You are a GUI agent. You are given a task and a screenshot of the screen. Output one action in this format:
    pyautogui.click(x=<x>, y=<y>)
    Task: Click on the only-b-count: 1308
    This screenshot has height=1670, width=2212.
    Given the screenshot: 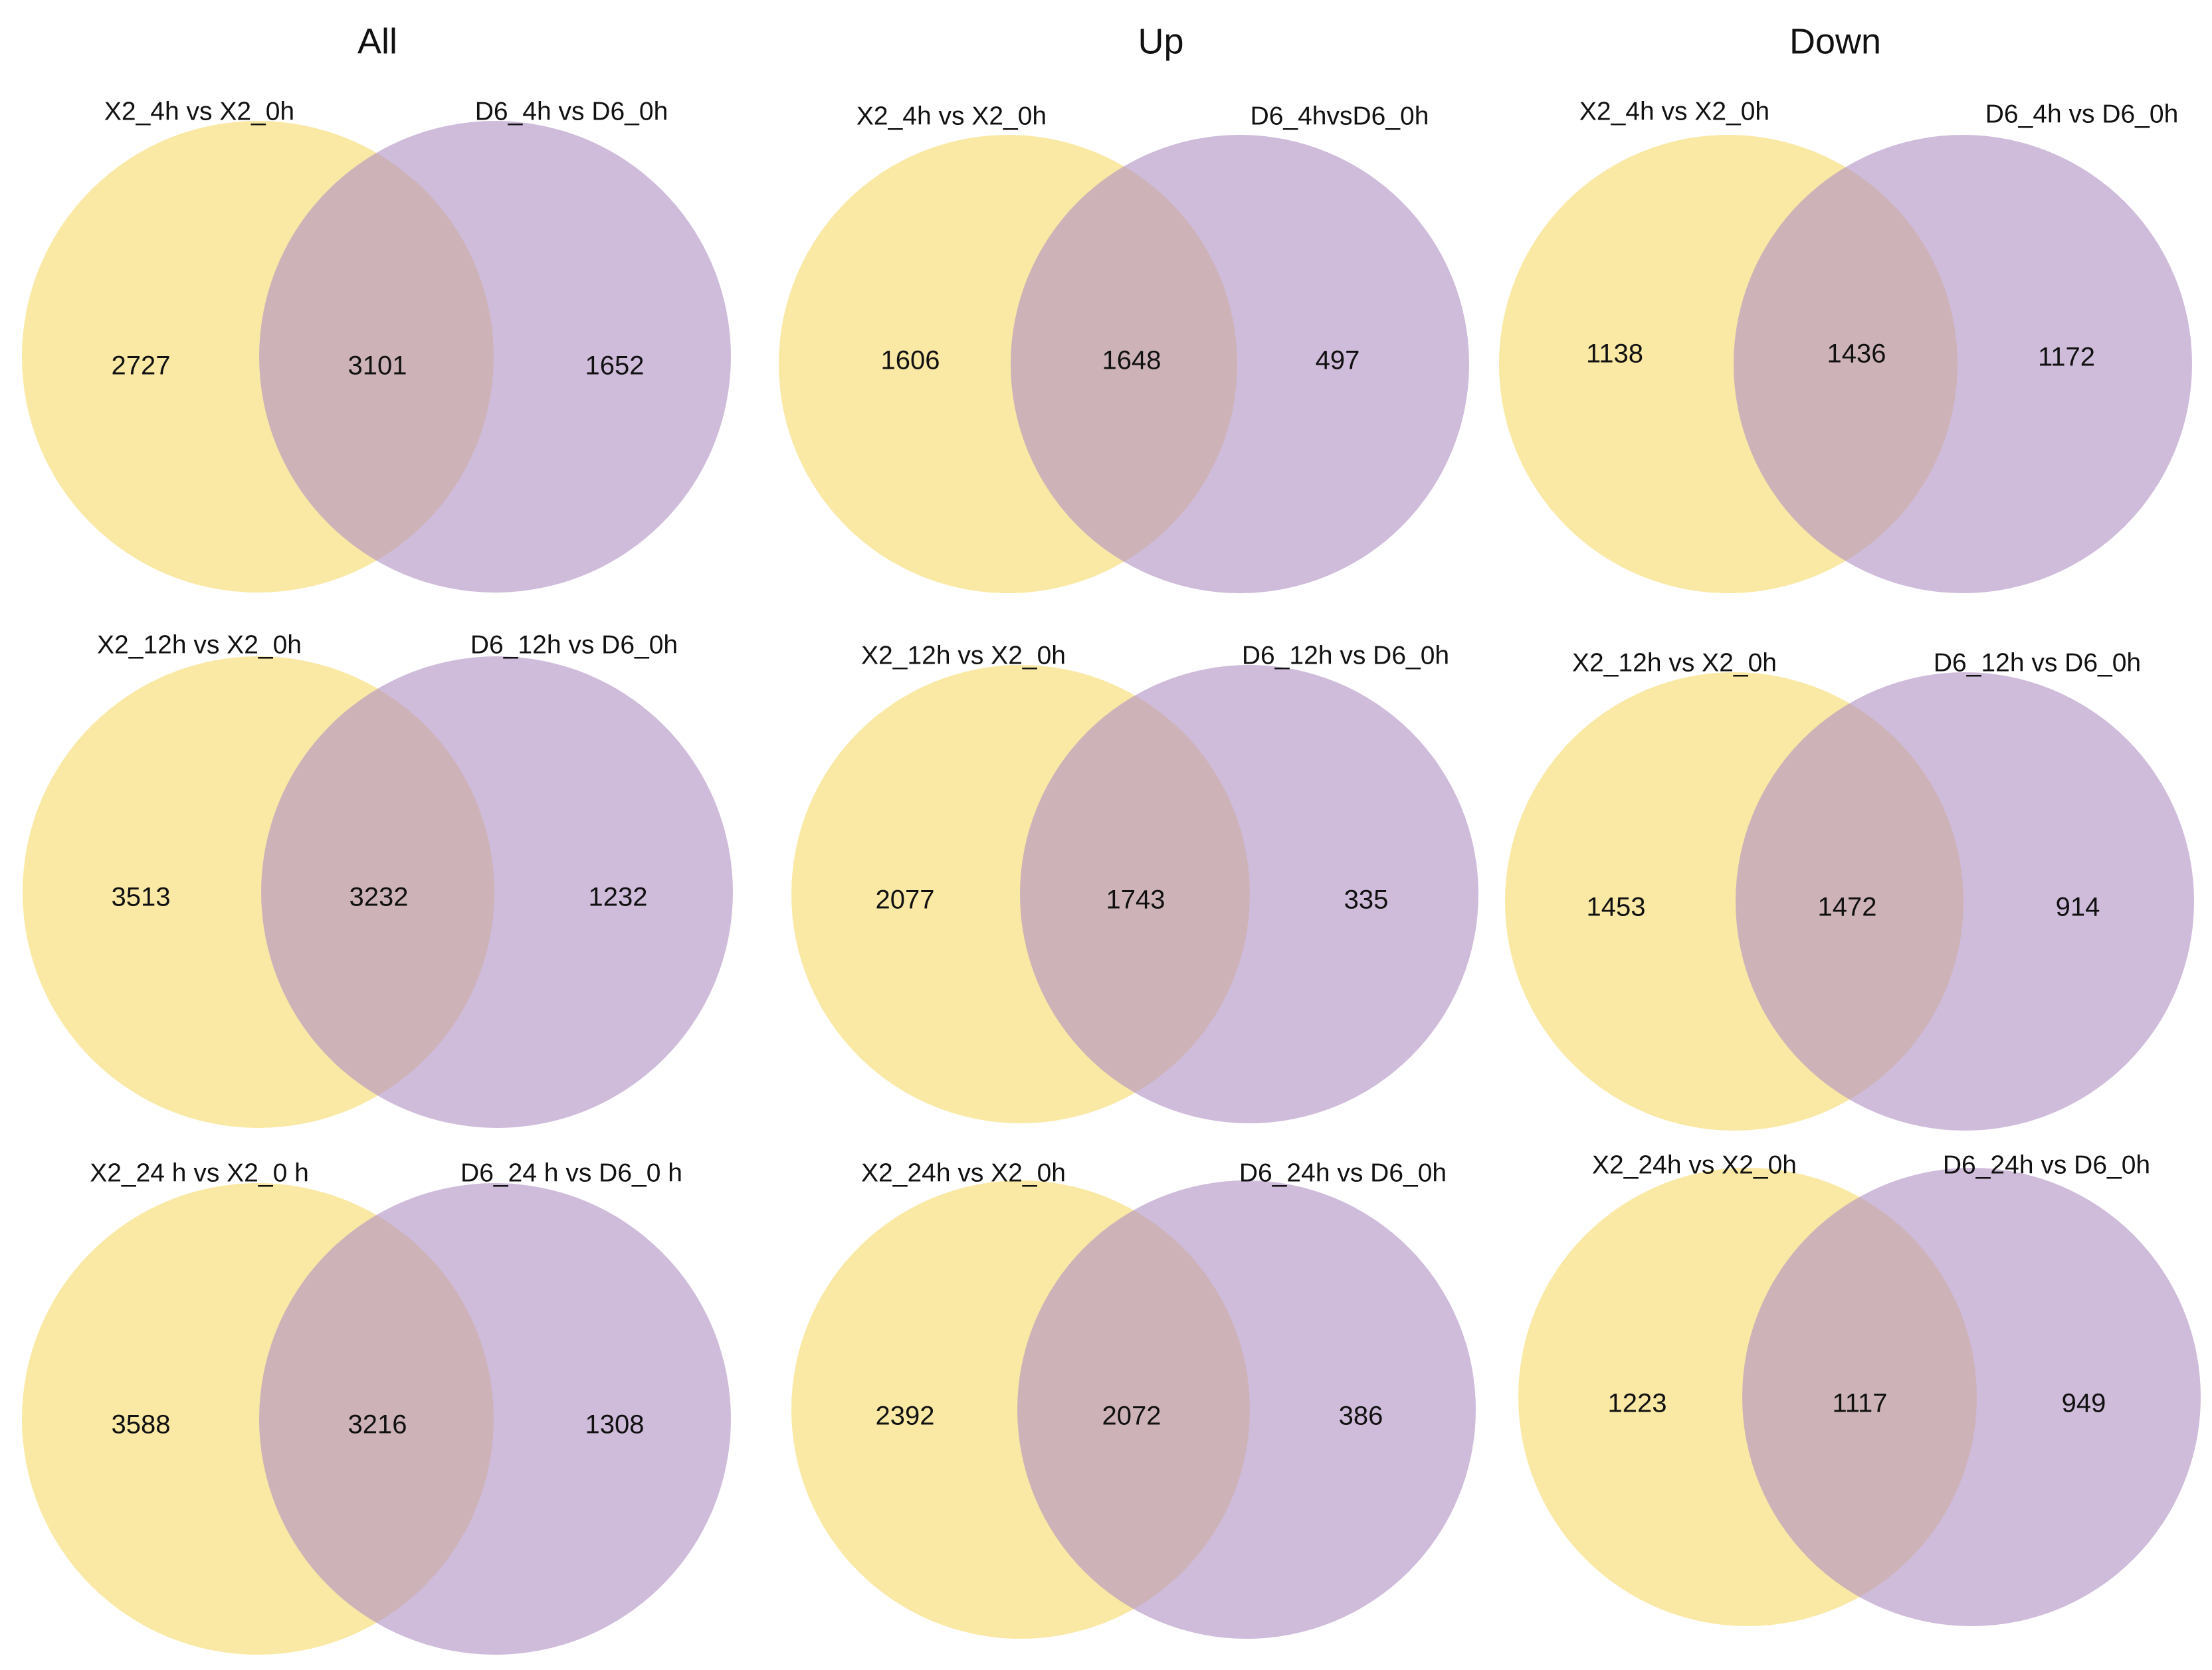 What is the action you would take?
    pyautogui.click(x=615, y=1424)
    